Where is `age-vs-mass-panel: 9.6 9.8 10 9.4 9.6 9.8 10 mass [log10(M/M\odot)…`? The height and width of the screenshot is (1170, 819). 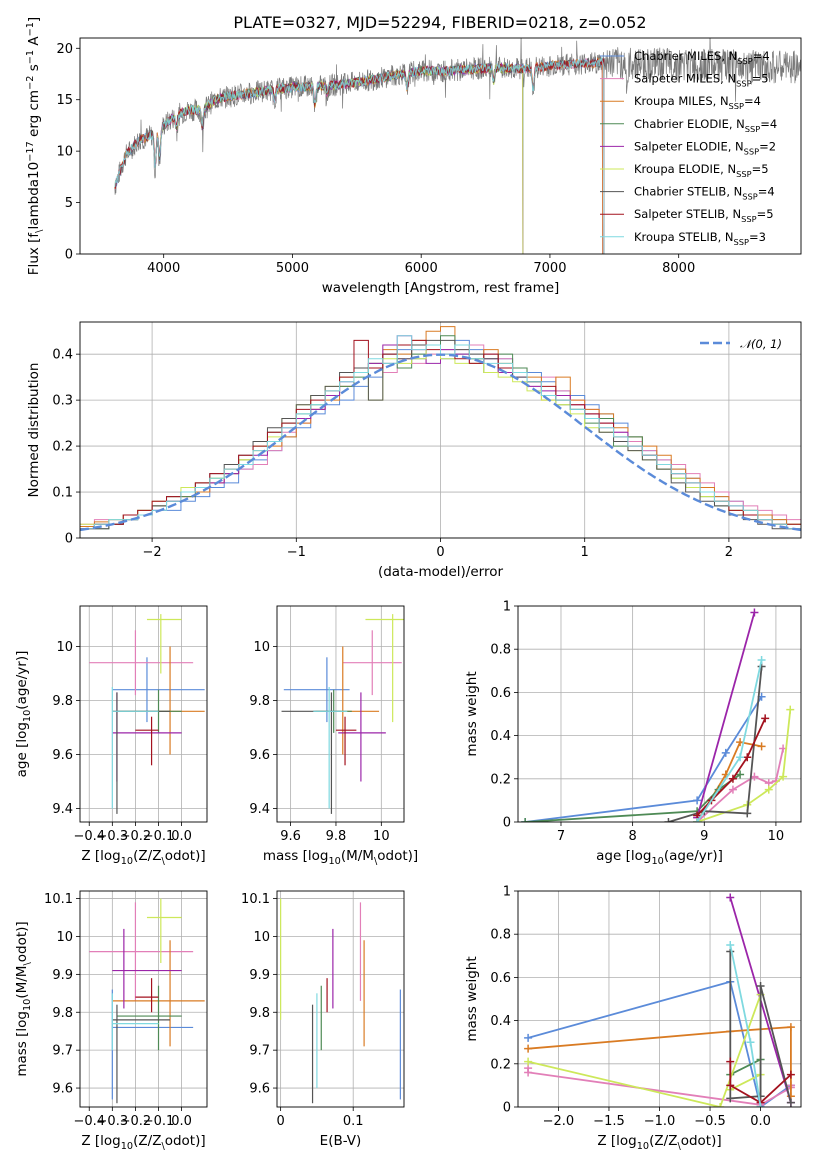 age-vs-mass-panel: 9.6 9.8 10 9.4 9.6 9.8 10 mass [log10(M/M\odot)… is located at coordinates (333, 736).